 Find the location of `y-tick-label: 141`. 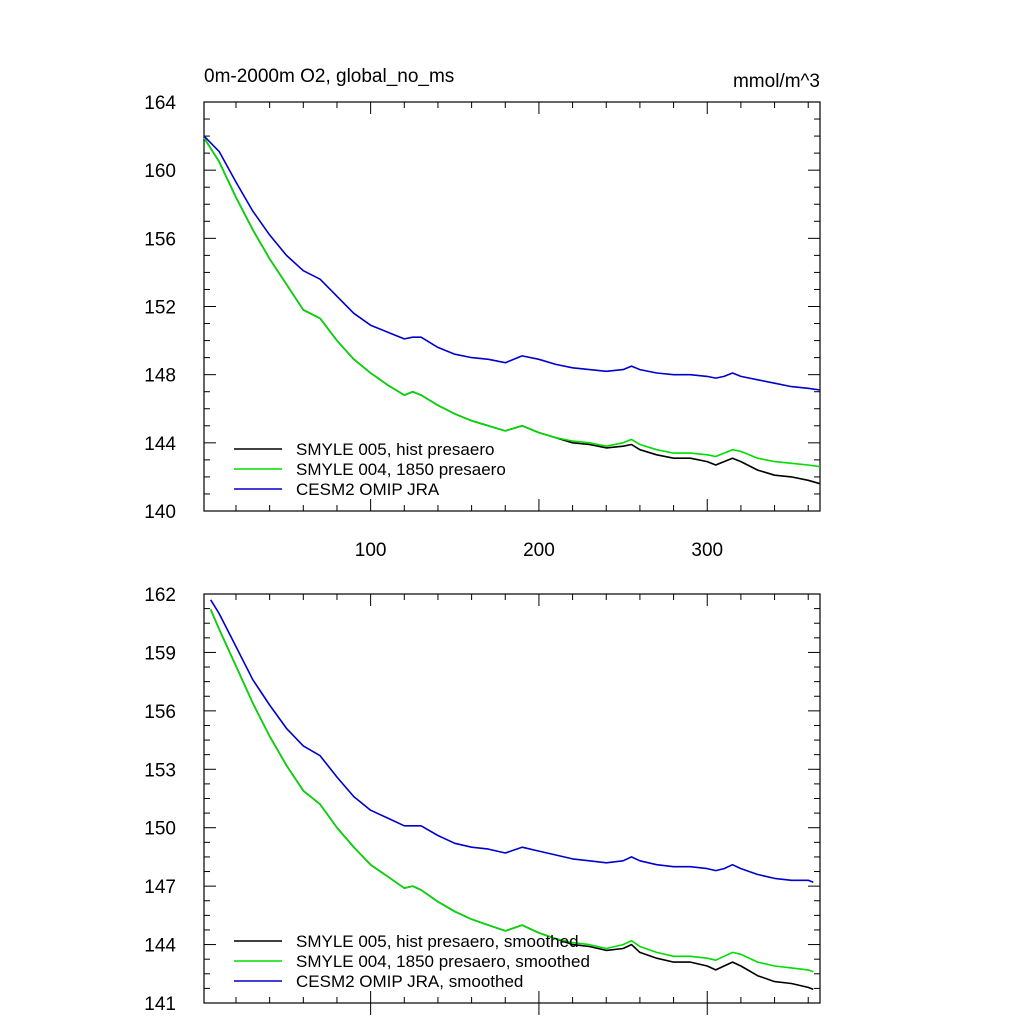

y-tick-label: 141 is located at coordinates (160, 1004).